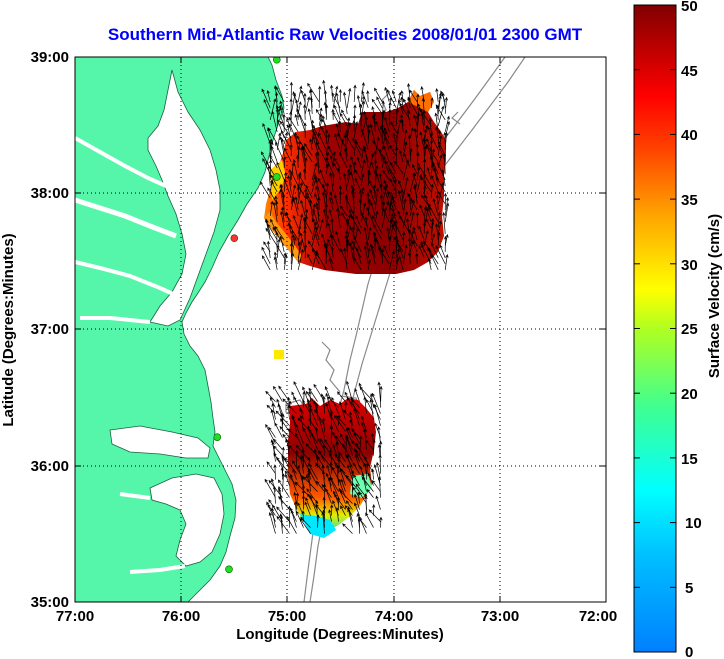 The width and height of the screenshot is (724, 659). What do you see at coordinates (75, 616) in the screenshot?
I see `x-tick-label: 77:00` at bounding box center [75, 616].